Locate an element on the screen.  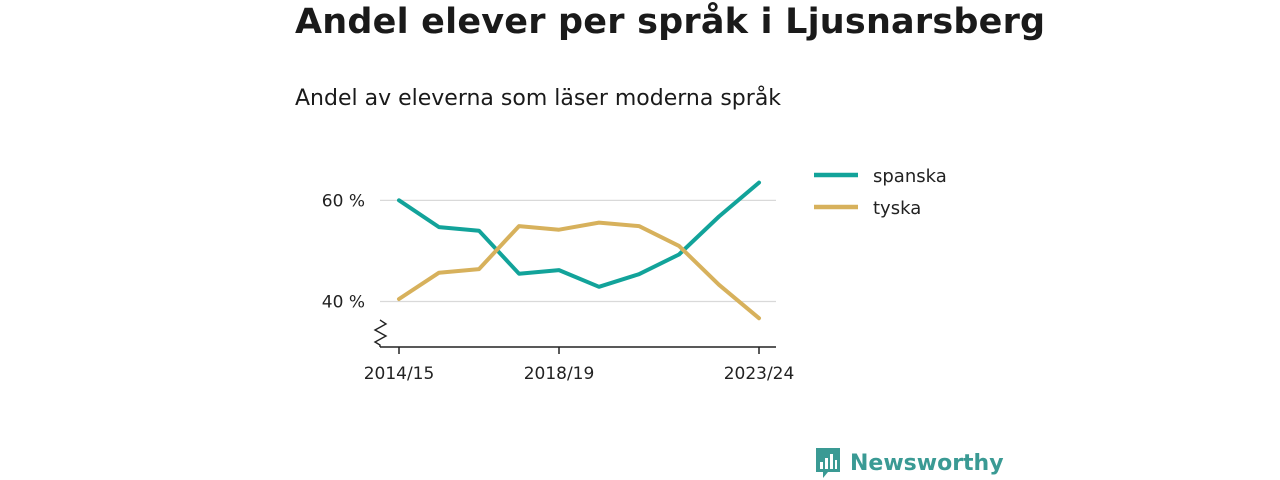
bar-chart-logo-icon is located at coordinates (828, 463).